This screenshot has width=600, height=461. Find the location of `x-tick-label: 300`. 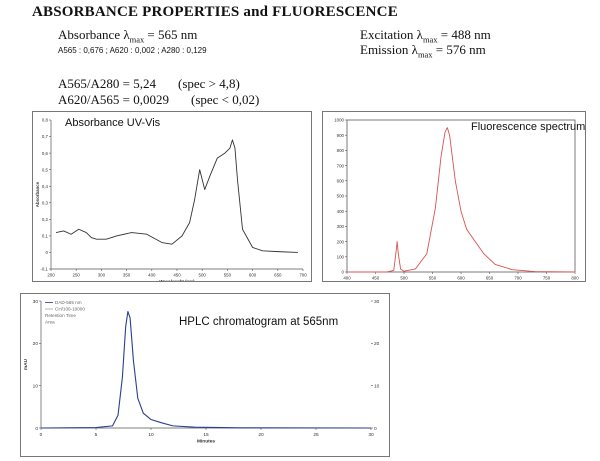

x-tick-label: 300 is located at coordinates (102, 274).